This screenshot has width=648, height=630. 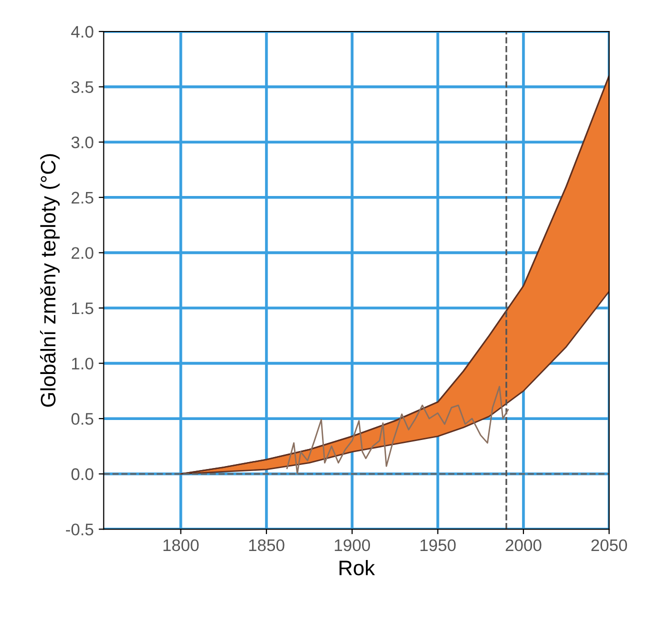 What do you see at coordinates (438, 545) in the screenshot?
I see `x-tick-label: 1950` at bounding box center [438, 545].